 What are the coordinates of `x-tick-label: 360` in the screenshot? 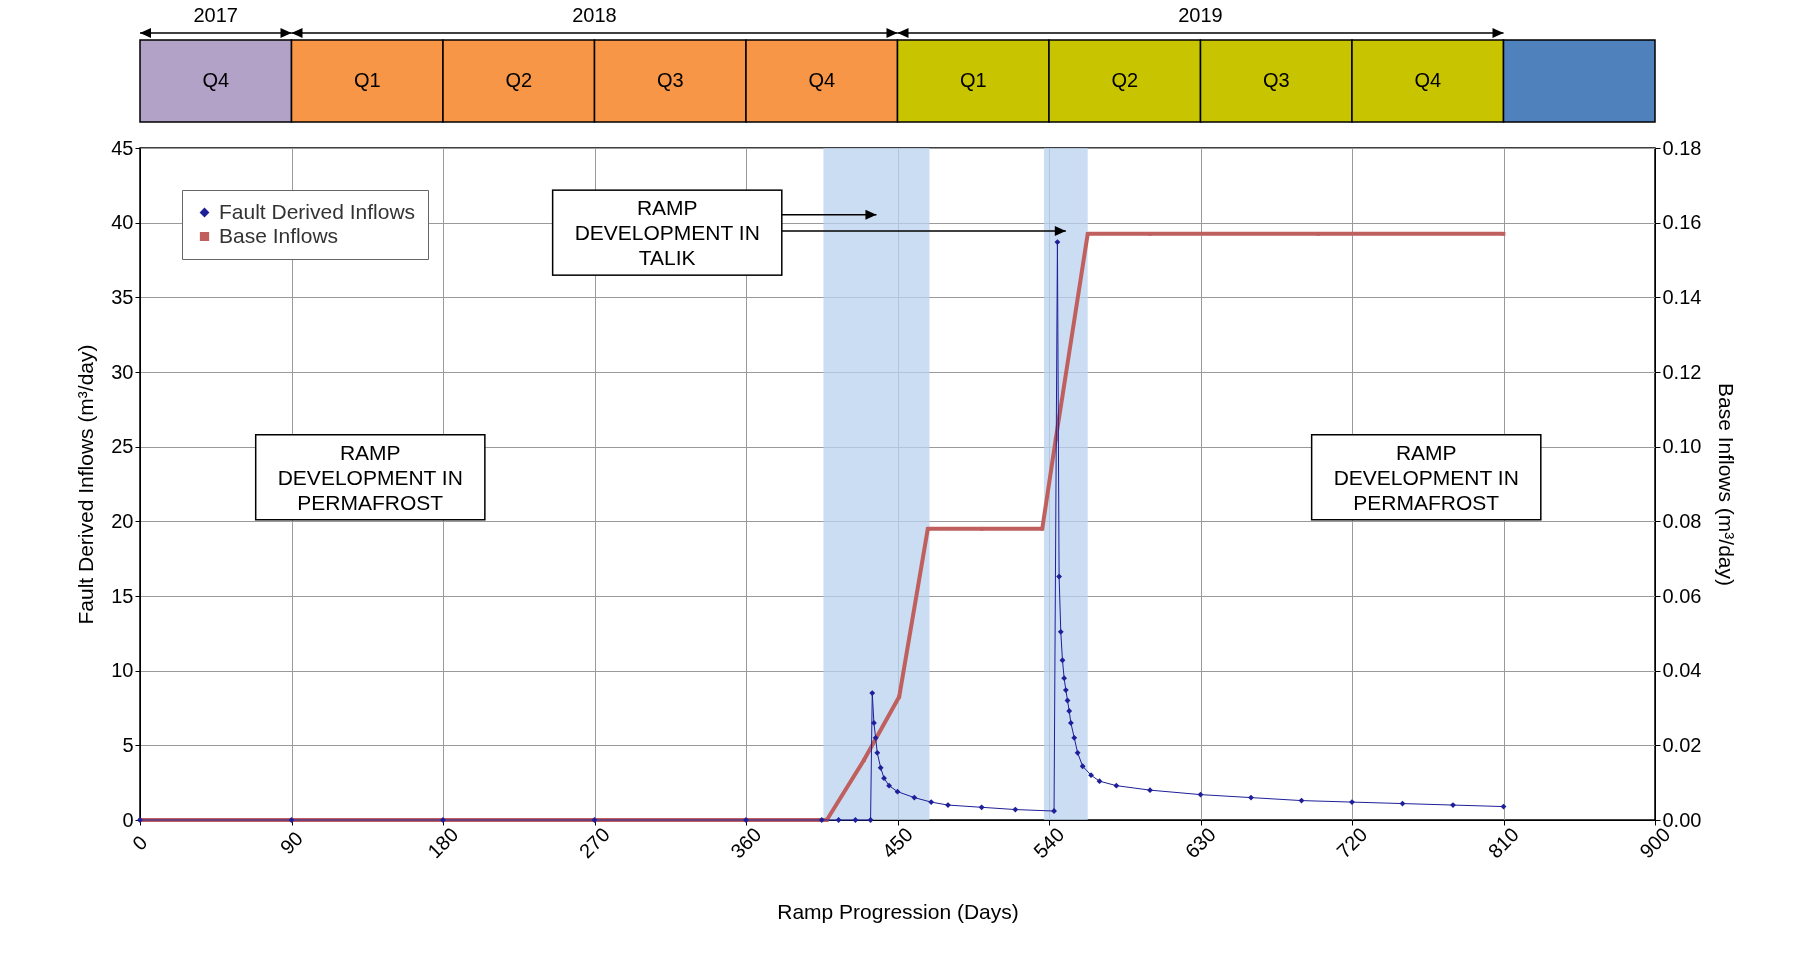 It's located at (746, 843).